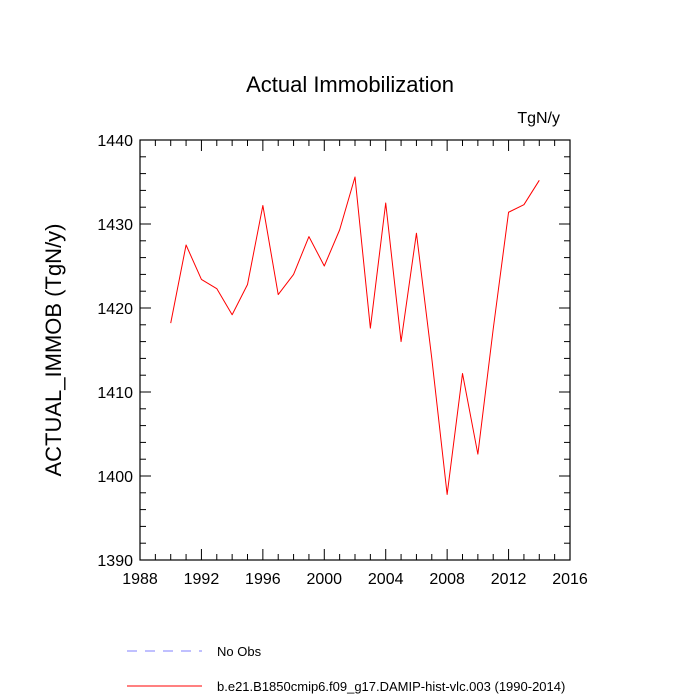 The image size is (700, 700). What do you see at coordinates (115, 561) in the screenshot?
I see `y-tick-label: 1390` at bounding box center [115, 561].